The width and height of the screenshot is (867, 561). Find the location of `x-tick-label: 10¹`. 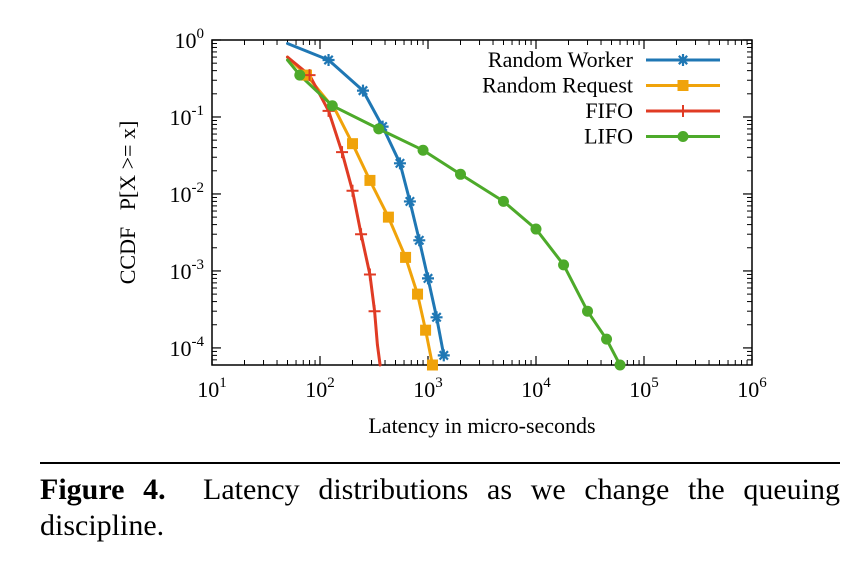

x-tick-label: 10¹ is located at coordinates (212, 388).